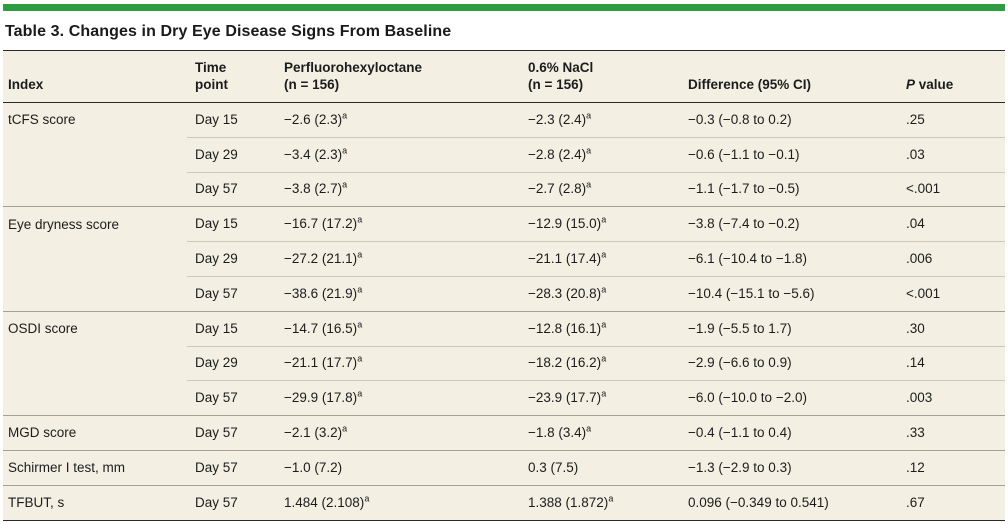 This screenshot has height=524, width=1008. Describe the element at coordinates (400, 120) in the screenshot. I see `pfho-cell: −2.6 (2.3)a` at that location.